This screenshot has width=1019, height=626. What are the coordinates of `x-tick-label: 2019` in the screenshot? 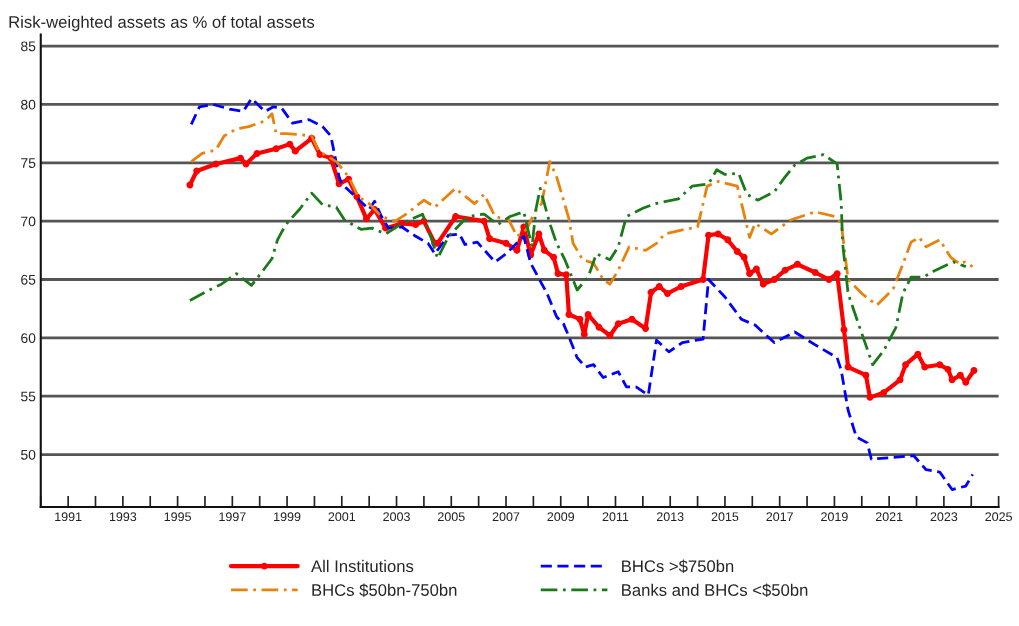 It's located at (834, 517).